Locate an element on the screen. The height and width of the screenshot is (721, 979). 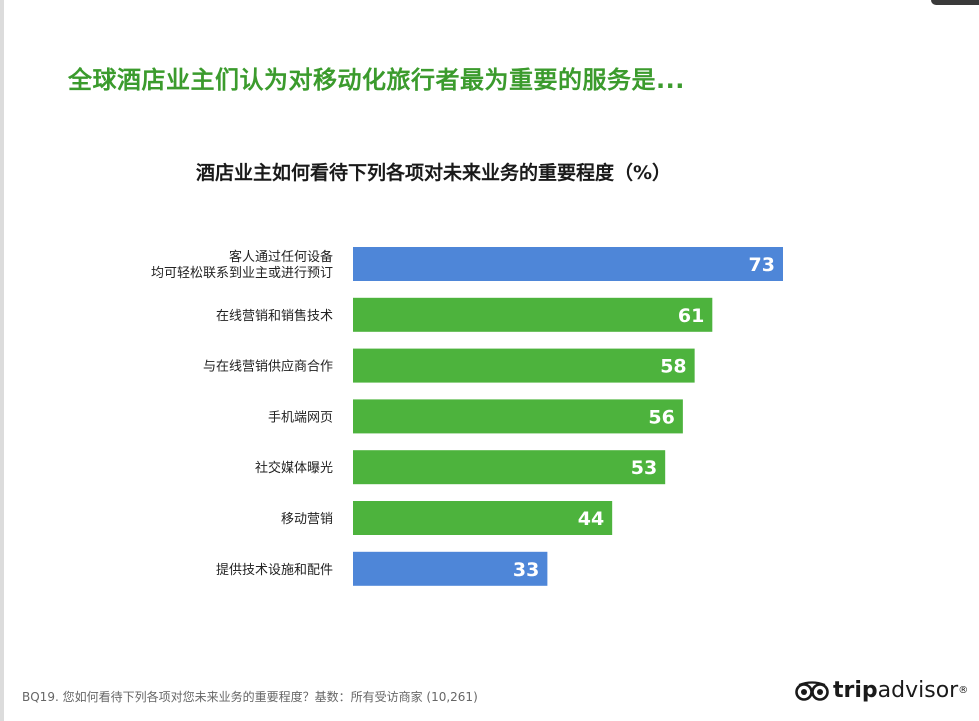
bar-value-label: 61 is located at coordinates (691, 316).